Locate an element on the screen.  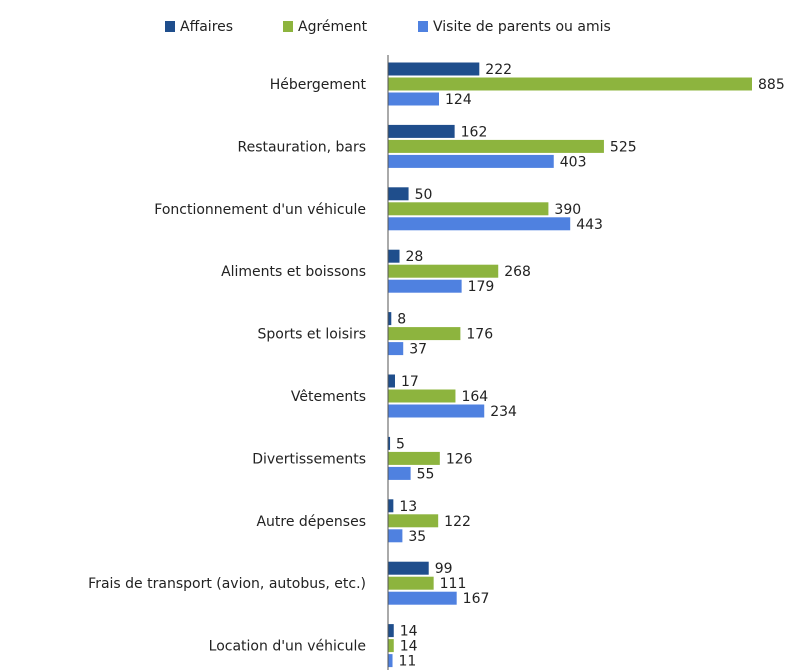
data-label: 55 is located at coordinates (426, 474).